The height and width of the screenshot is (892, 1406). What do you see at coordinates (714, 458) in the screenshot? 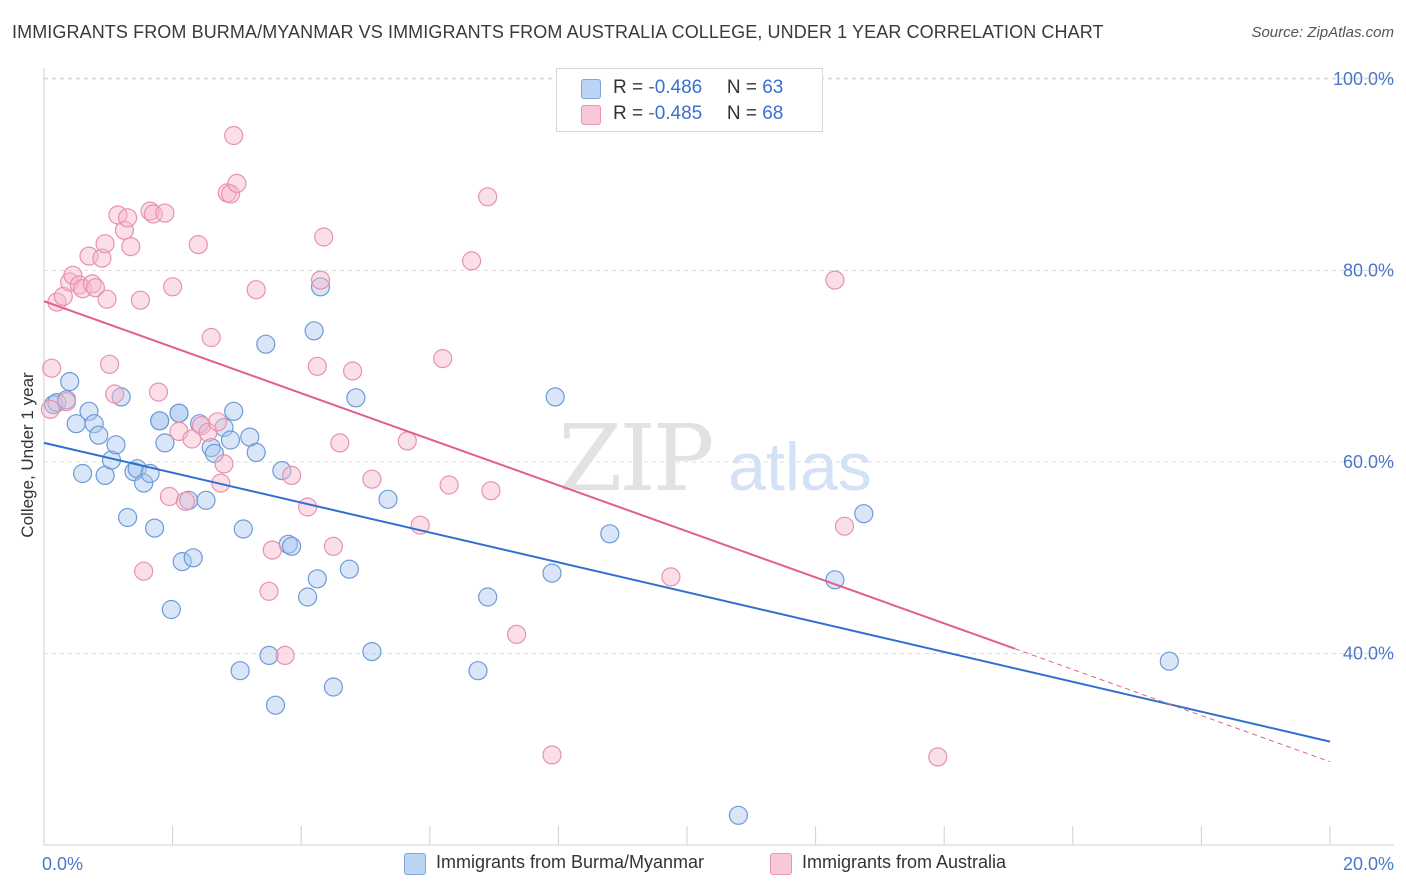
I see `watermark: ZIP atlas` at bounding box center [714, 458].